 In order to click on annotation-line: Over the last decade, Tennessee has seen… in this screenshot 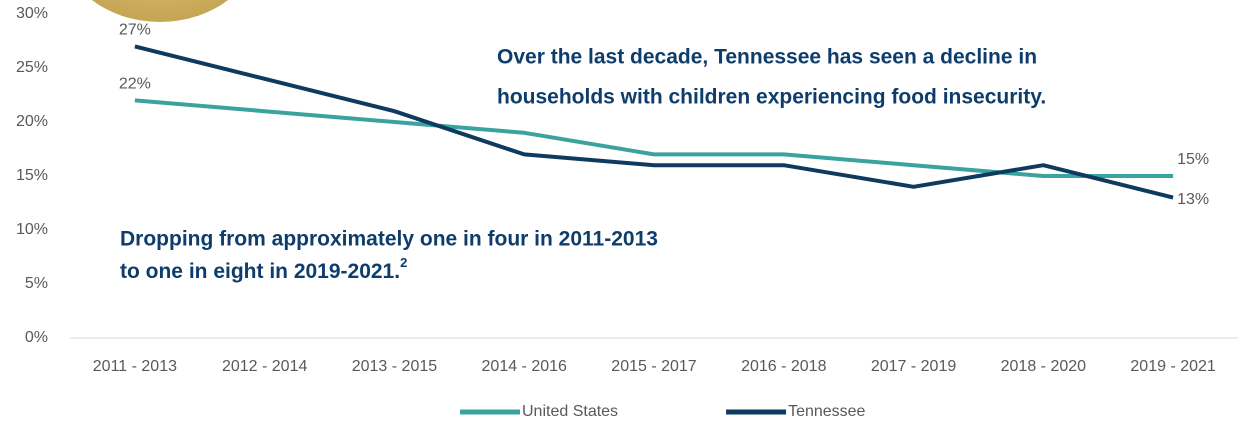, I will do `click(767, 57)`.